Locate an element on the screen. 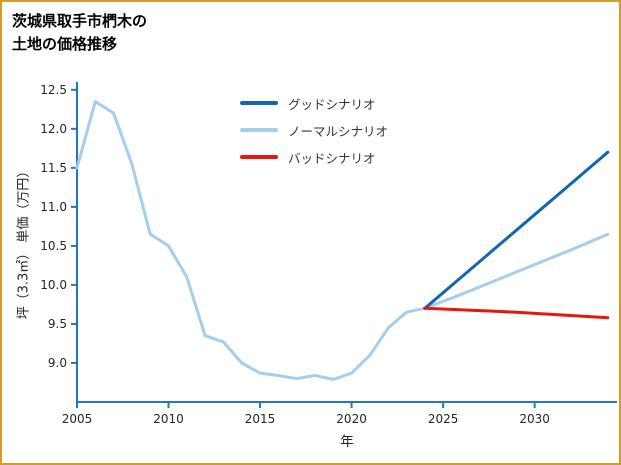  chart-title-line-2: 土地の価格推移 is located at coordinates (65, 43).